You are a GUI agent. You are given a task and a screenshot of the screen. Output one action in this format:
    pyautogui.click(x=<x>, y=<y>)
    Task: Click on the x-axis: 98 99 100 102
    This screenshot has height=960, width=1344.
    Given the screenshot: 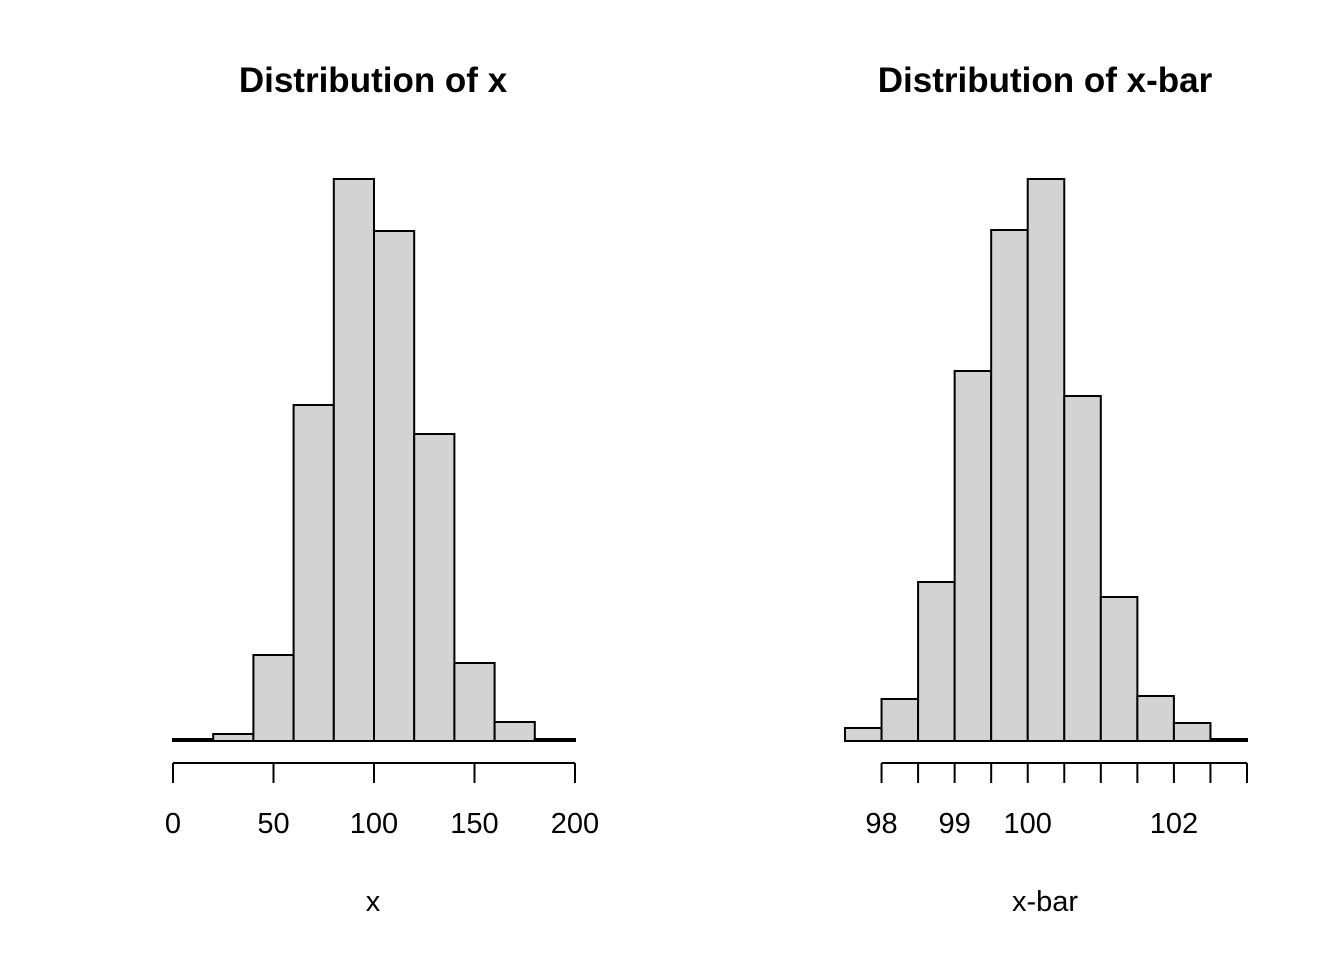 What is the action you would take?
    pyautogui.click(x=1056, y=801)
    